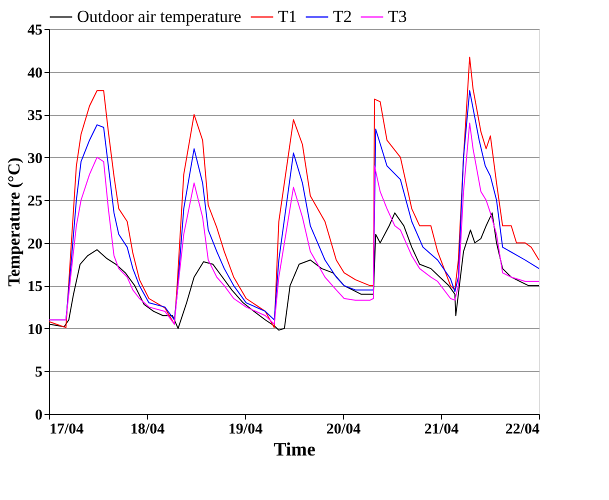 The height and width of the screenshot is (500, 609). What do you see at coordinates (35, 116) in the screenshot?
I see `y-tick-label: 35` at bounding box center [35, 116].